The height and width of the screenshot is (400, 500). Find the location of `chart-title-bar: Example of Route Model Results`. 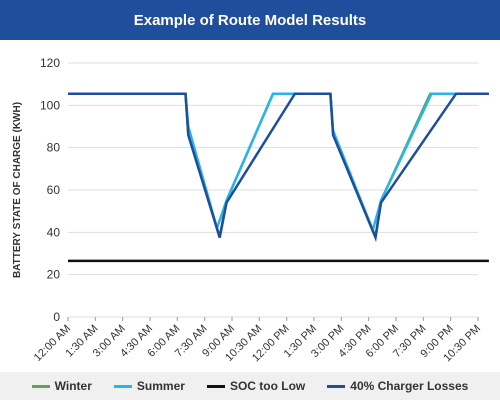

chart-title-bar: Example of Route Model Results is located at coordinates (250, 20).